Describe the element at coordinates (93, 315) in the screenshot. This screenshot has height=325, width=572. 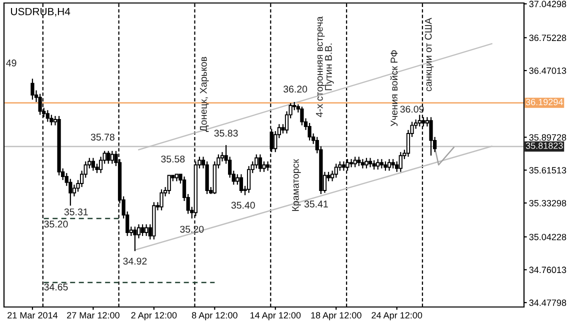
I see `x-tick-label: 27 Mar 12:00` at that location.